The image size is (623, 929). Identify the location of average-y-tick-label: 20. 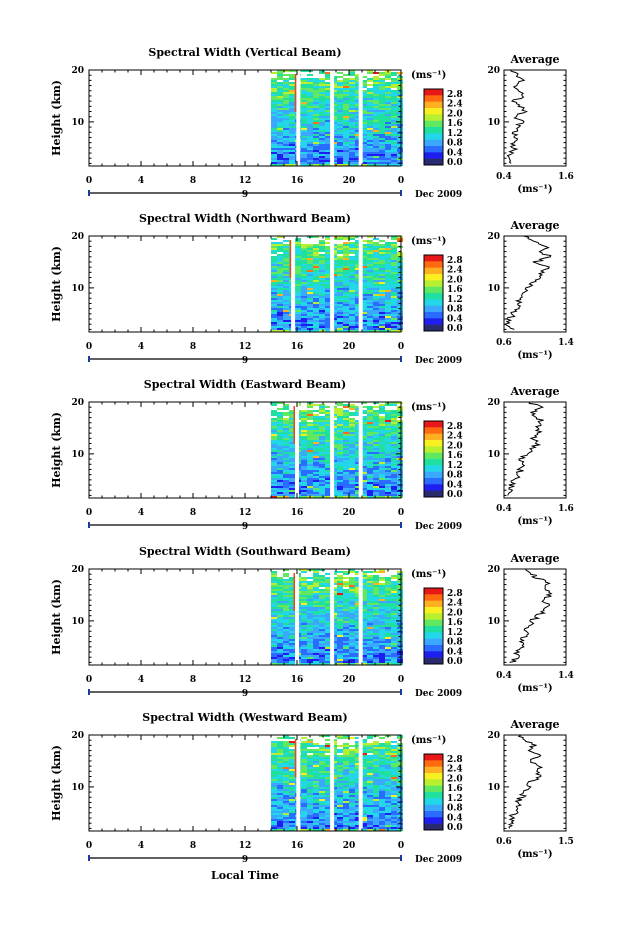
(493, 403).